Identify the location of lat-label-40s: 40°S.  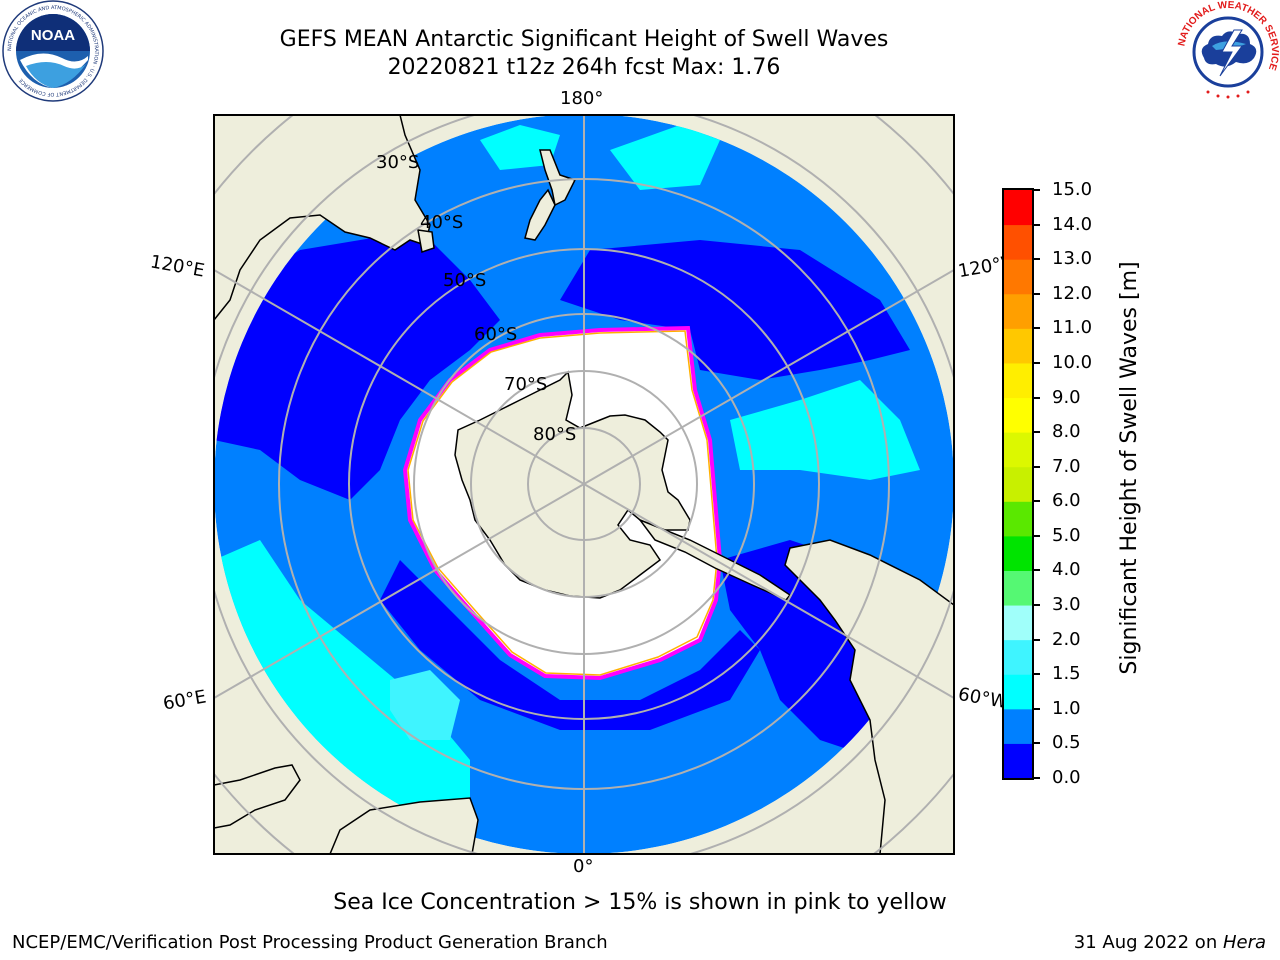
(442, 222).